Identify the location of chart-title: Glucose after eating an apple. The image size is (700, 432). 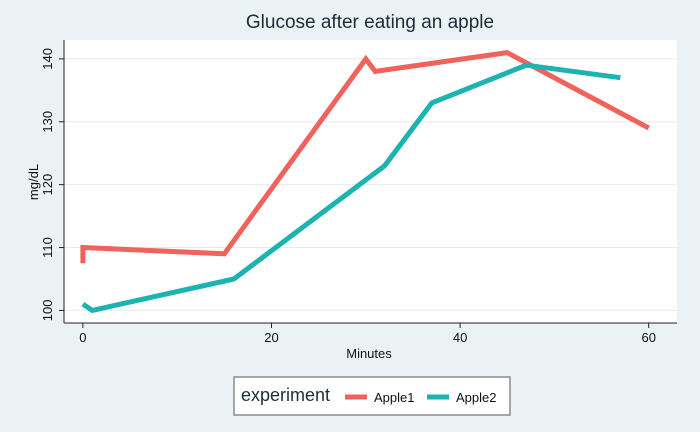
(370, 22).